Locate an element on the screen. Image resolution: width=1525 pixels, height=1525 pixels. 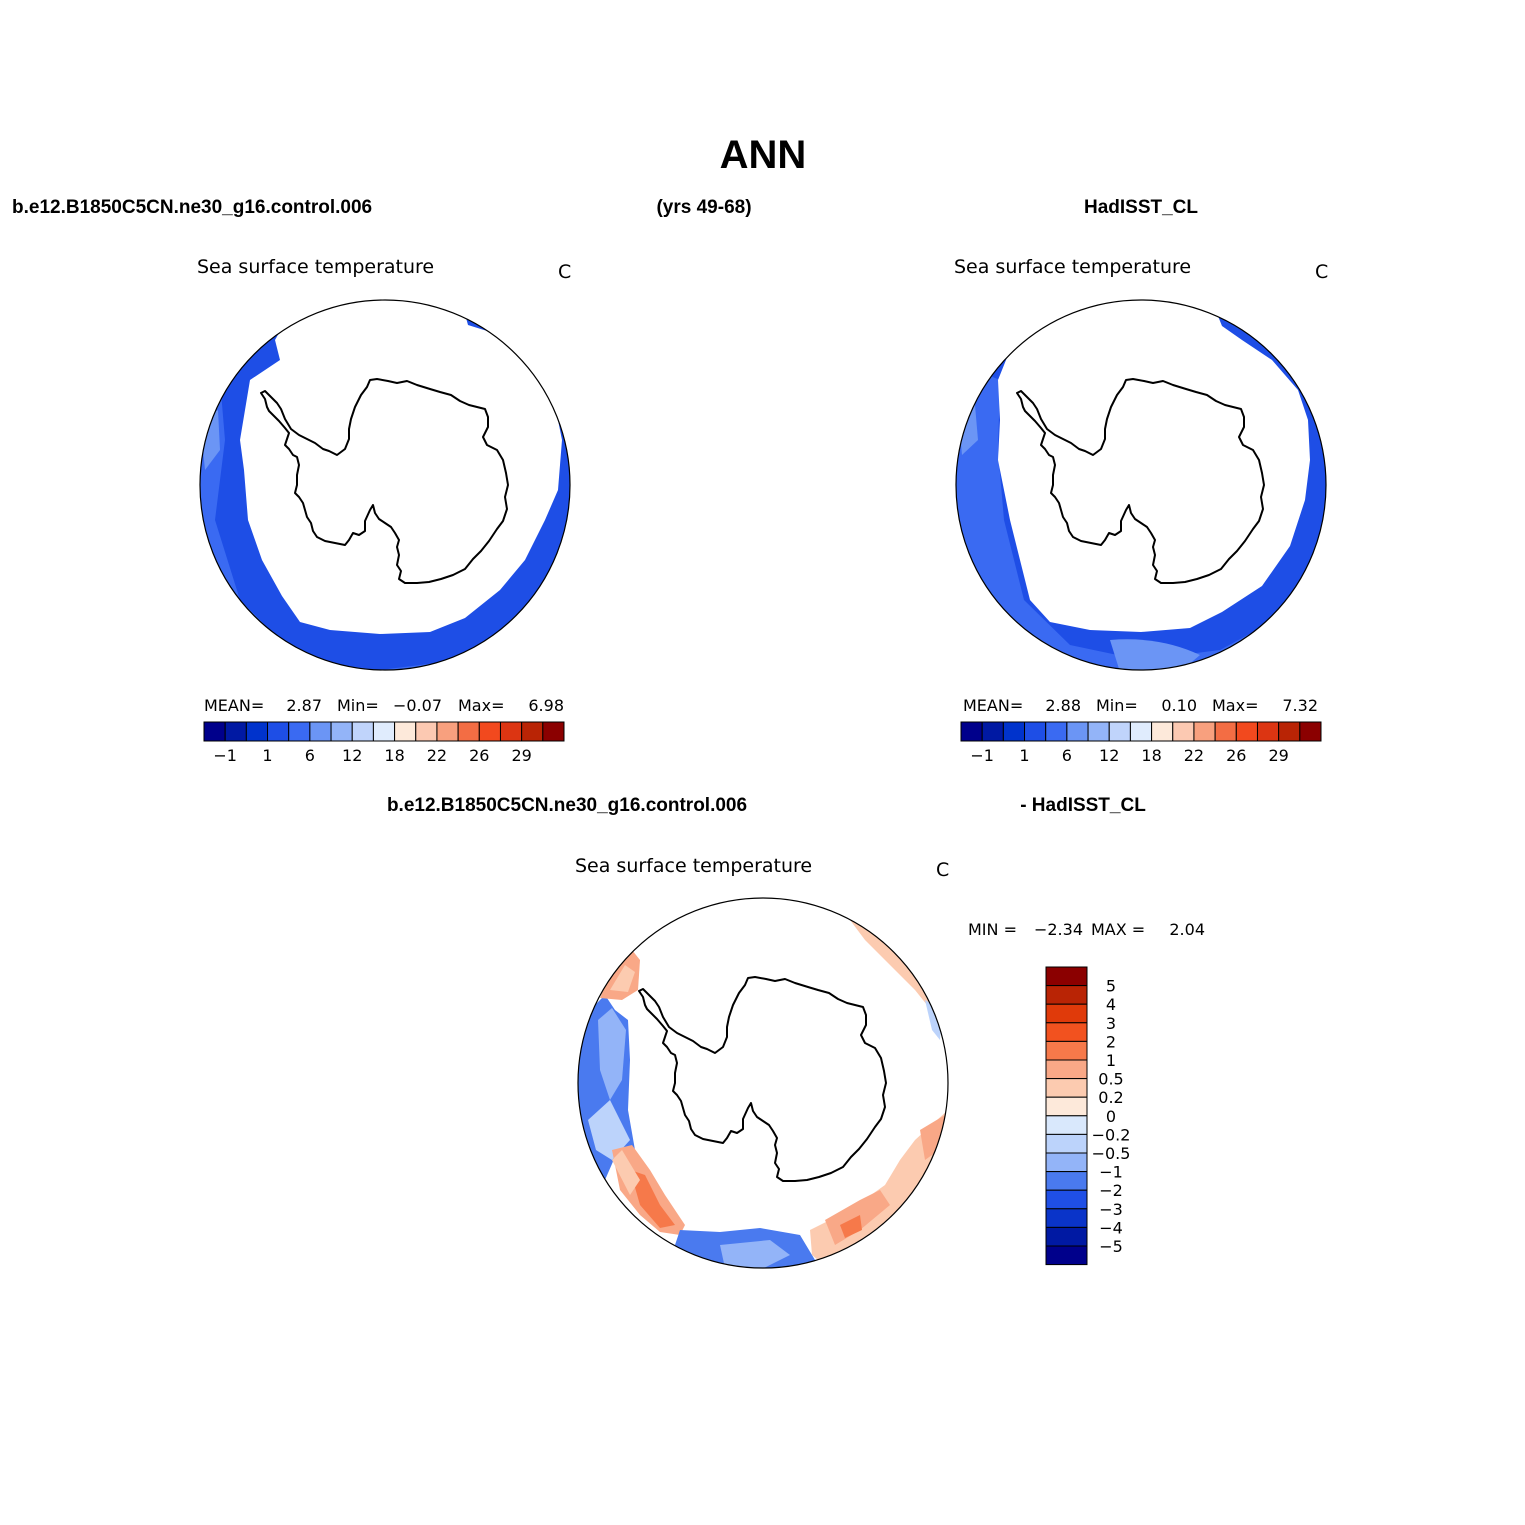
diff-colorbar-label: −0.5 is located at coordinates (1111, 1153).